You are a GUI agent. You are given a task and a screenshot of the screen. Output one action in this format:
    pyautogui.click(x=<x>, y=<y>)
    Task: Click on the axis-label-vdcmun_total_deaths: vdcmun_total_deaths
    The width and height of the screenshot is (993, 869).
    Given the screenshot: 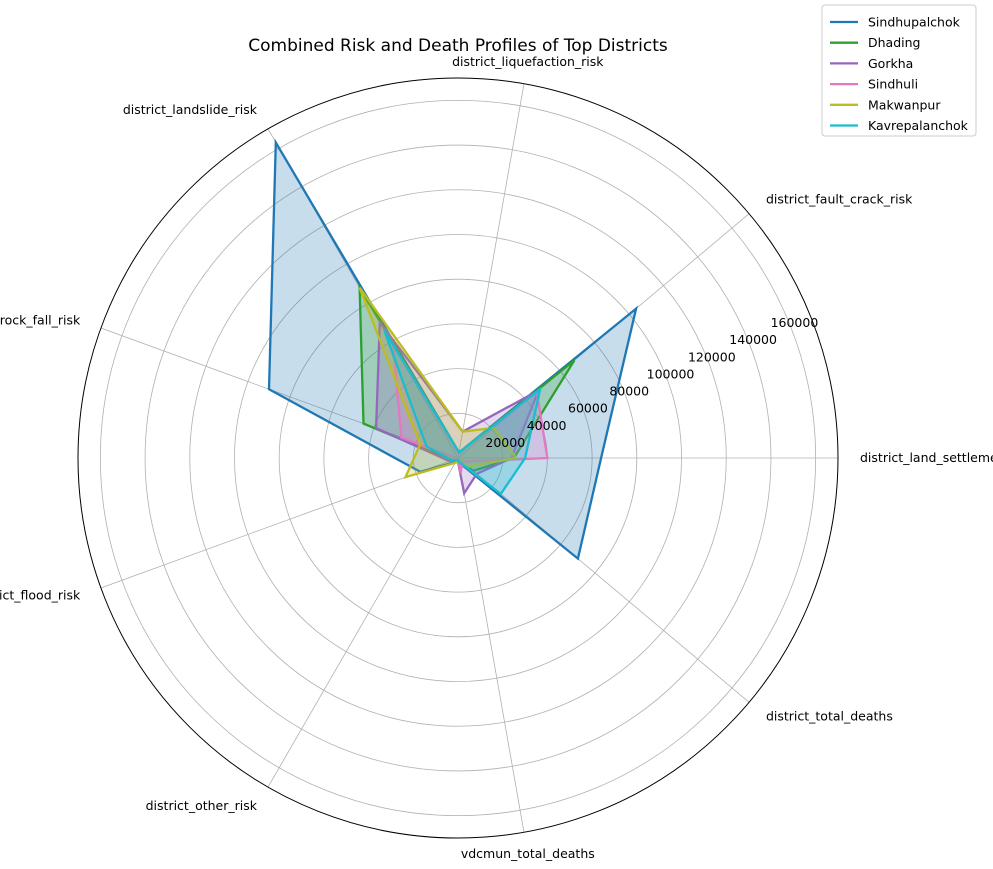 What is the action you would take?
    pyautogui.click(x=528, y=853)
    